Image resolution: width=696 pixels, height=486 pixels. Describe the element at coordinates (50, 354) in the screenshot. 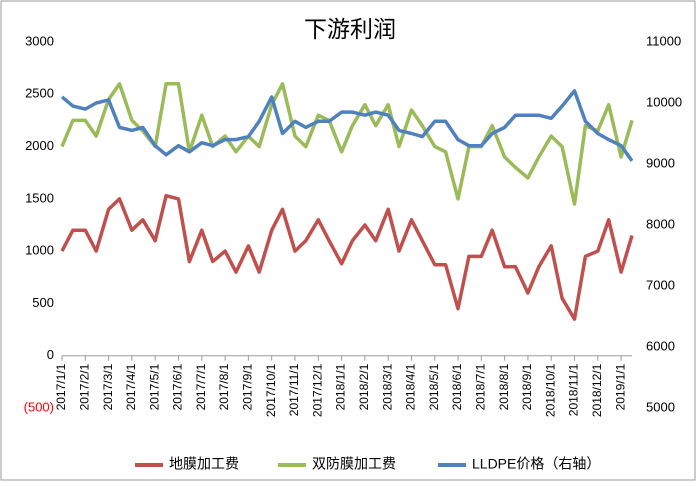

I see `y-tick-label: 0` at that location.